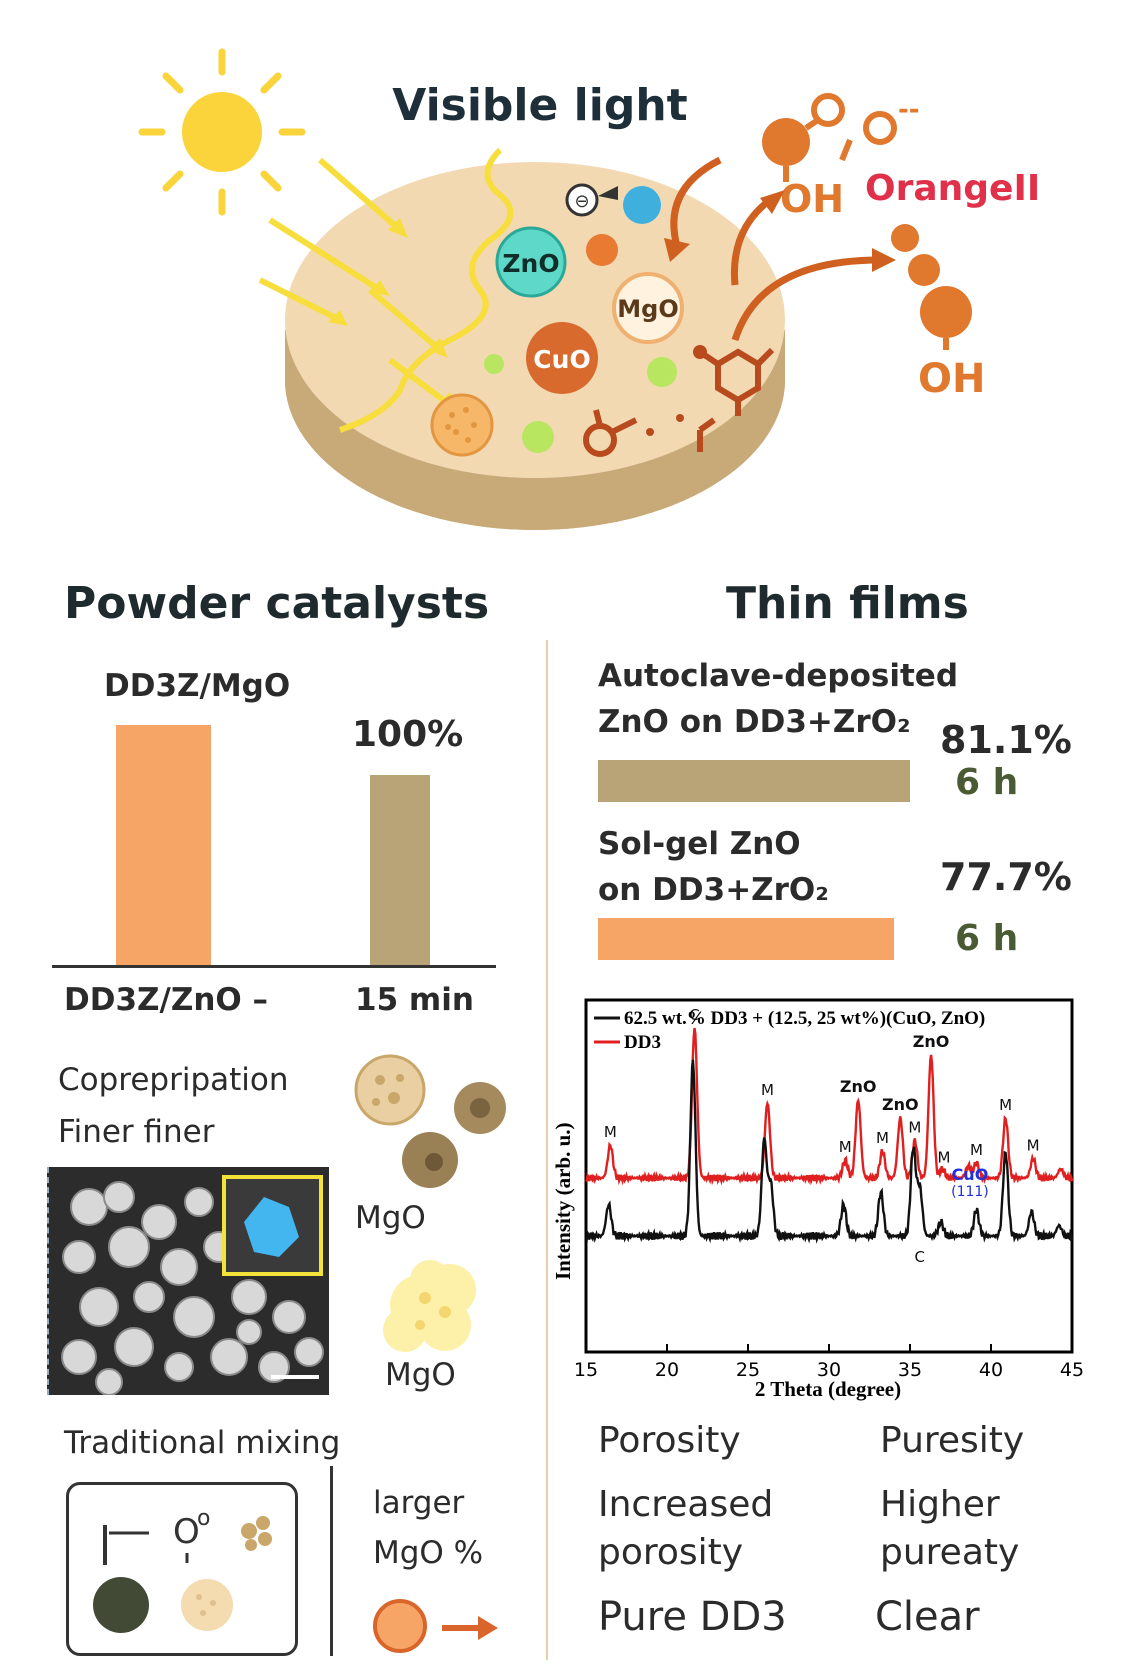  I want to click on oh-label-2: OH, so click(951, 379).